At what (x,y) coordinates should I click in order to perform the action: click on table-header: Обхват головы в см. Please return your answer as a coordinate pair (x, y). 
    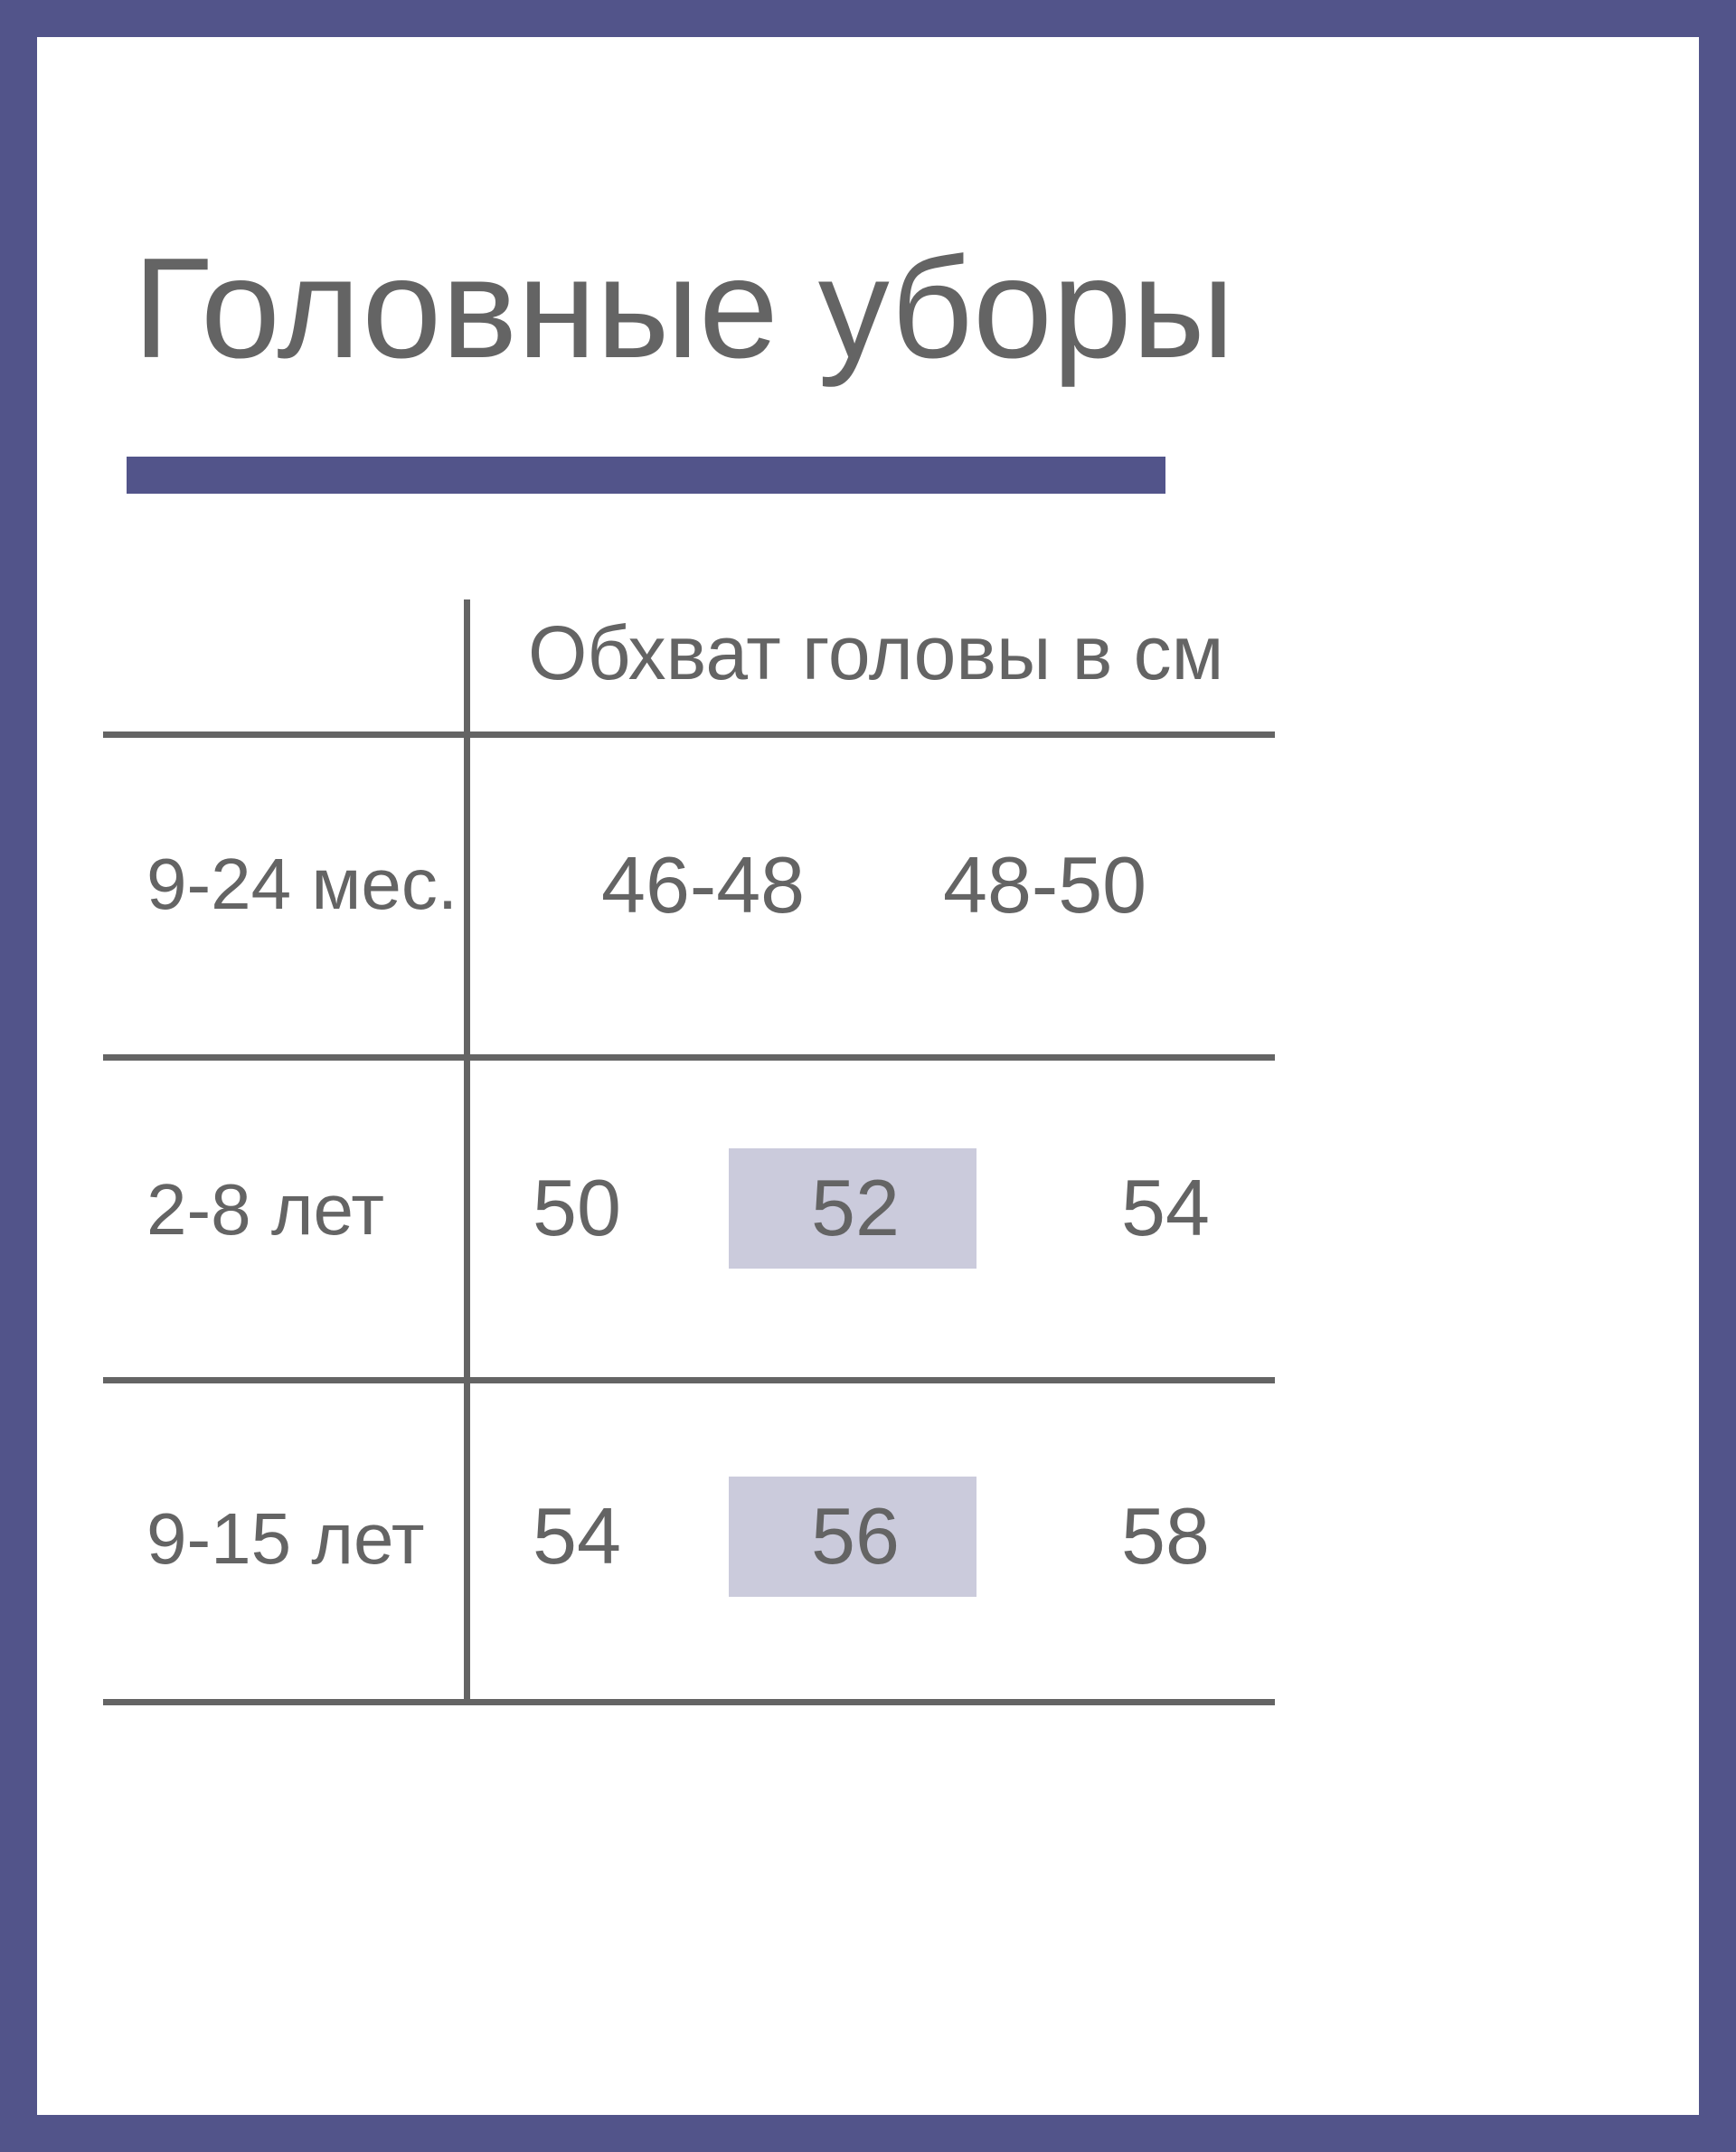
    Looking at the image, I should click on (876, 653).